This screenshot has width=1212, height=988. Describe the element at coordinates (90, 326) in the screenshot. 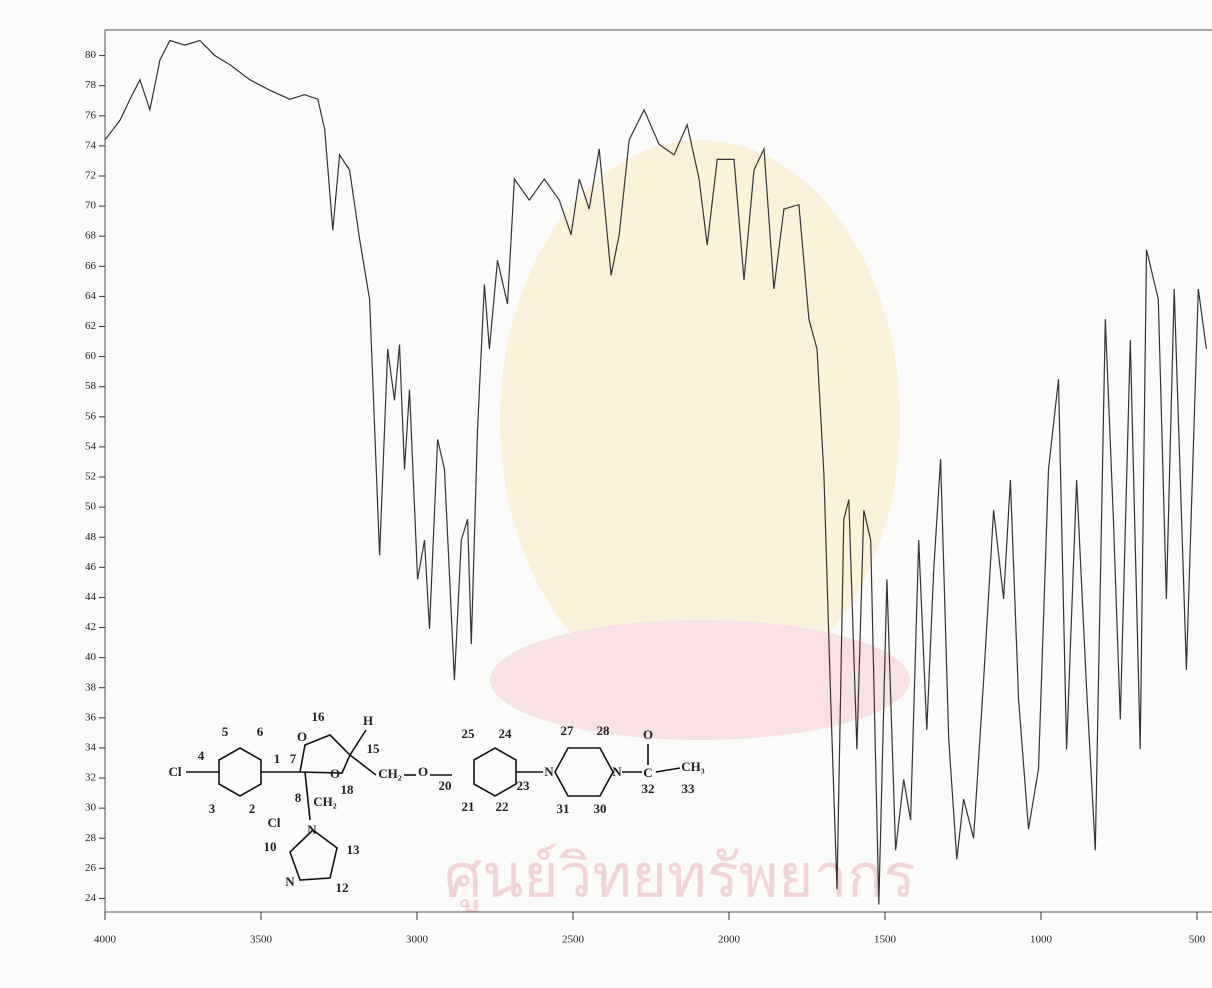

I see `y-tick-label: 62` at that location.